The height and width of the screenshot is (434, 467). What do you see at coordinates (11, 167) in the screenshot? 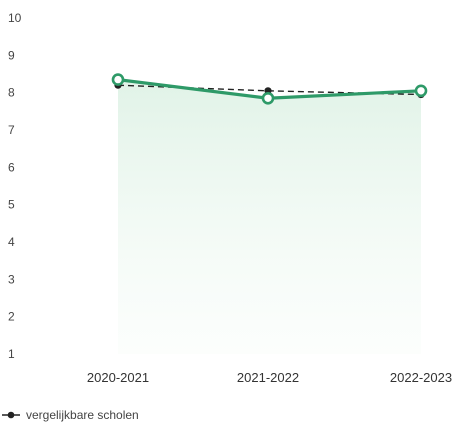
I see `y-tick-label: 6` at bounding box center [11, 167].